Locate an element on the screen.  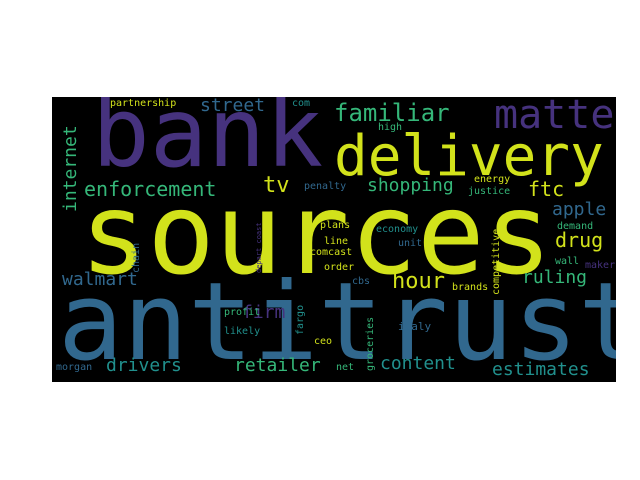
word-net: net is located at coordinates (345, 367).